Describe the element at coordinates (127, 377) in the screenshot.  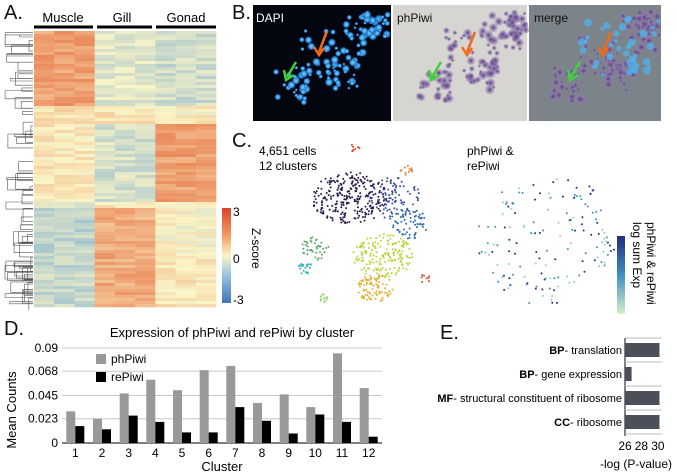
I see `legend-label-repiwi: rePiwi` at that location.